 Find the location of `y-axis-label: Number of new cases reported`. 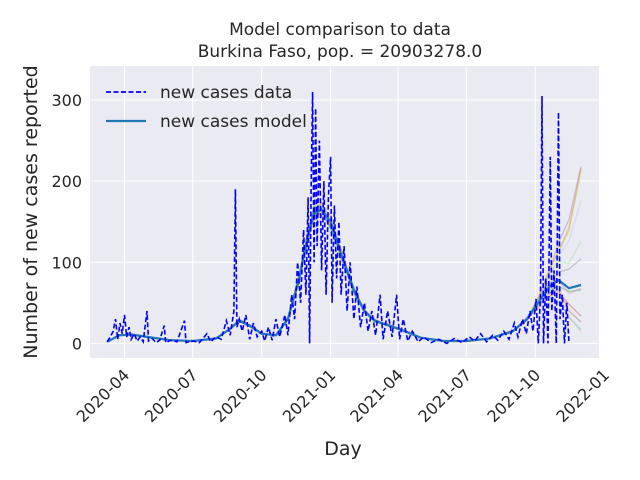

y-axis-label: Number of new cases reported is located at coordinates (31, 211).